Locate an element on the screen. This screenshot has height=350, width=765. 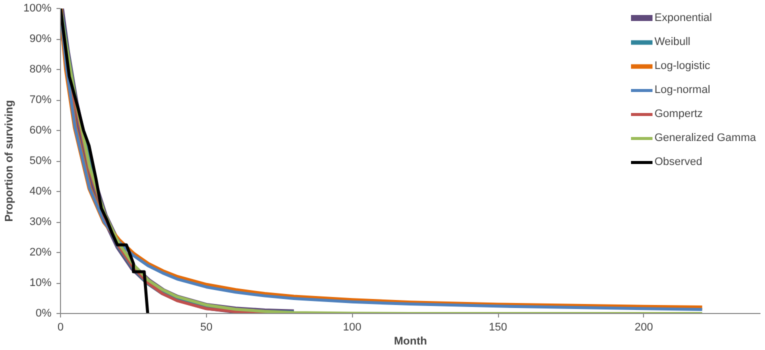
x-tick-label: 200 is located at coordinates (644, 328).